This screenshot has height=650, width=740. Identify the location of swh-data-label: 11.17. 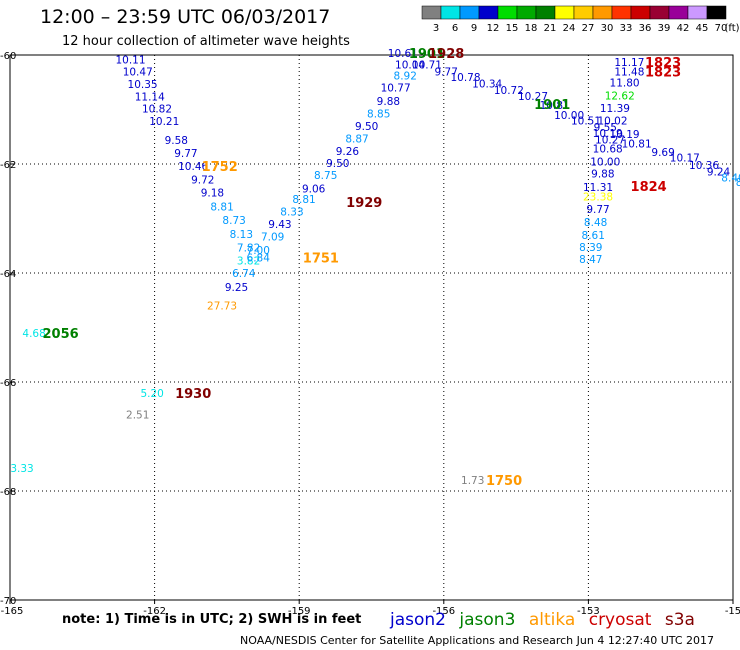
(629, 63).